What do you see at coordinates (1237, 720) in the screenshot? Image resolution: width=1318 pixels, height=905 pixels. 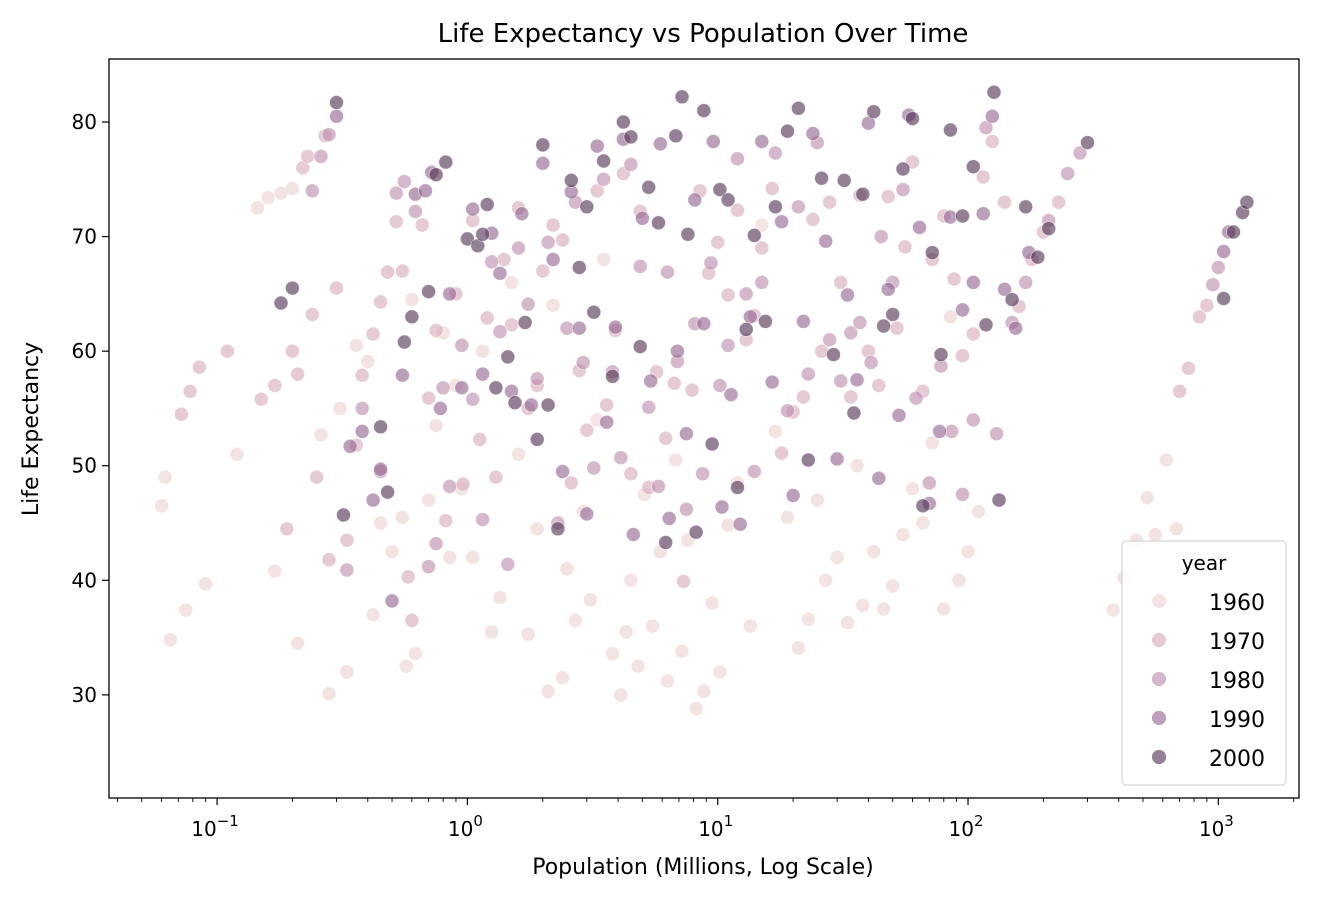 I see `legend-label-1990: 1990` at bounding box center [1237, 720].